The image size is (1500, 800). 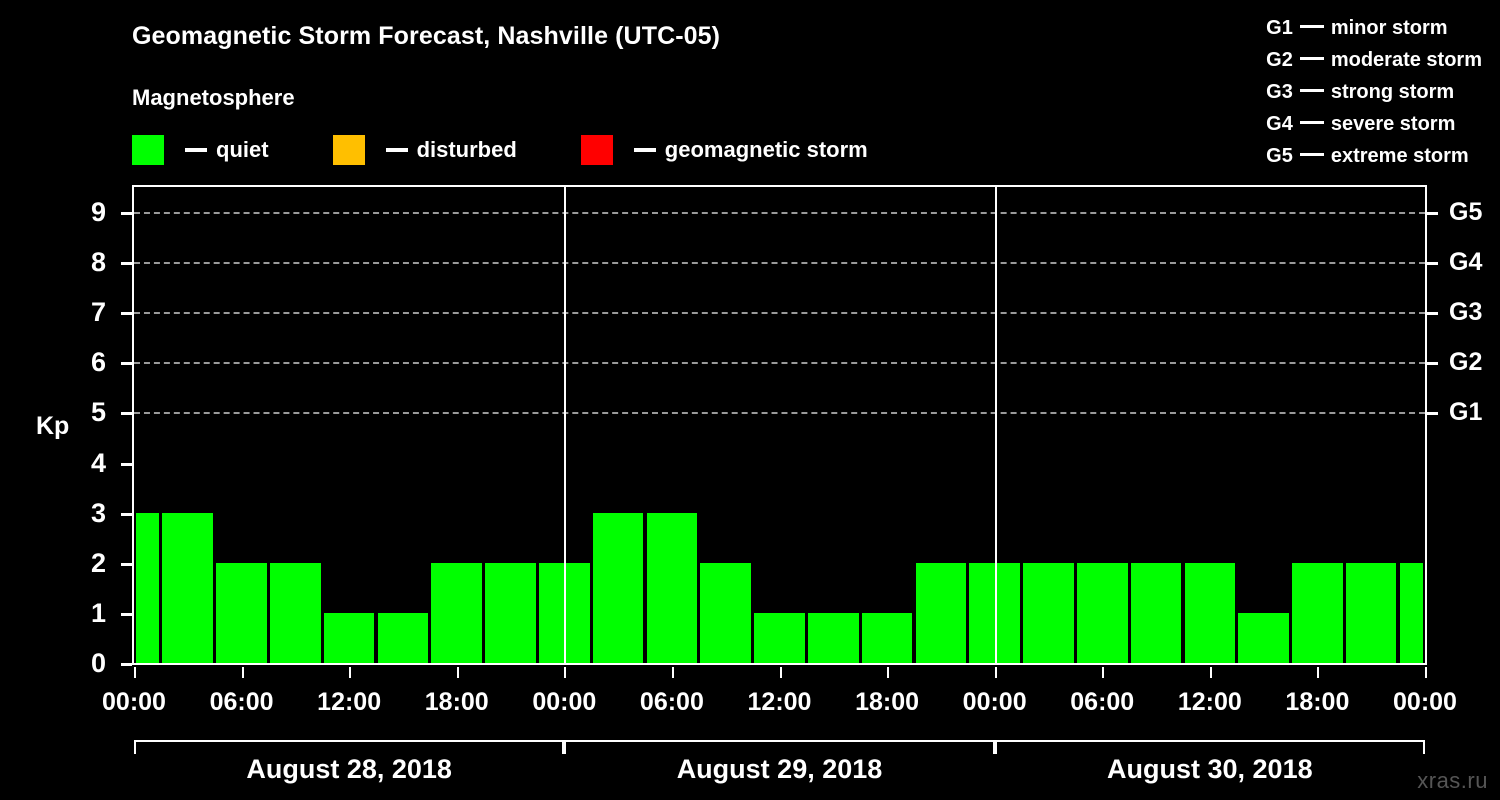 I want to click on bar-day3-bin4, so click(x=1210, y=612).